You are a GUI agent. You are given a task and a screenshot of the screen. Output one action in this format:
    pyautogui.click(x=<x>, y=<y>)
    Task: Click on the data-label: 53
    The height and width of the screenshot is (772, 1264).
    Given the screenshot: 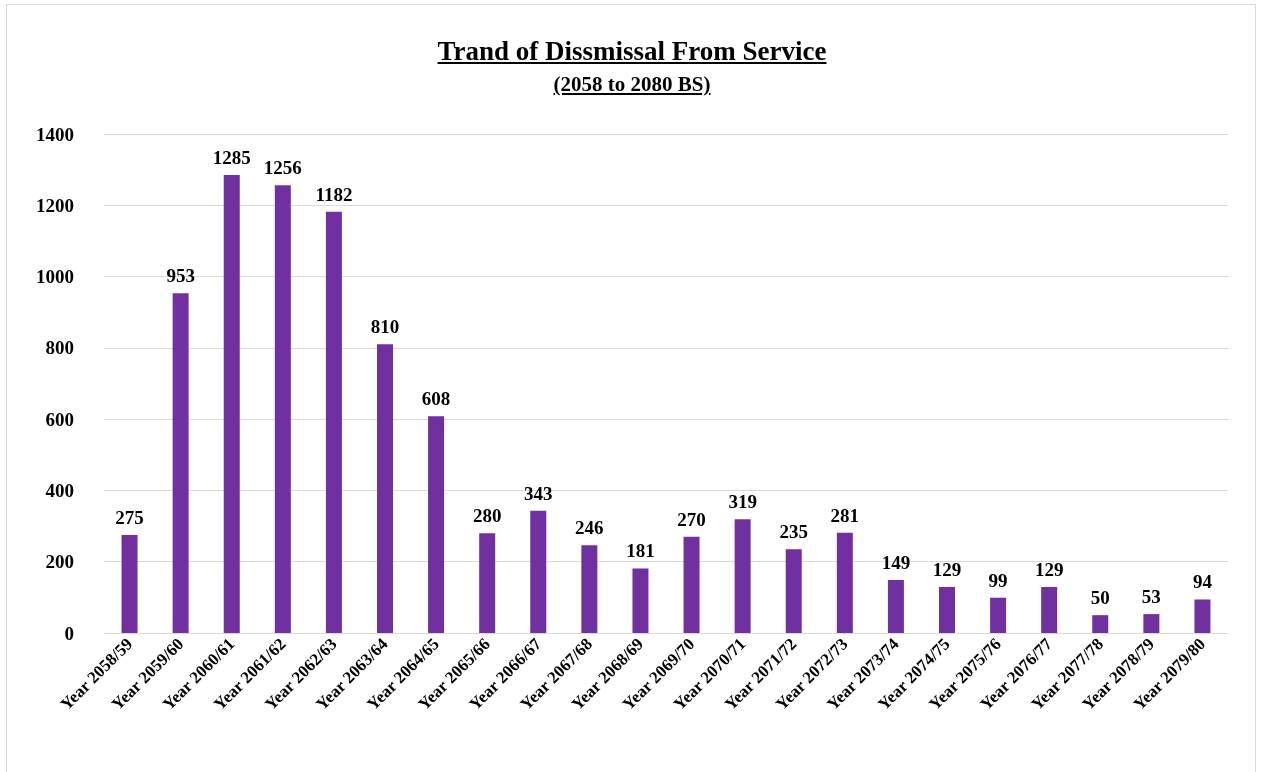 What is the action you would take?
    pyautogui.click(x=1151, y=597)
    